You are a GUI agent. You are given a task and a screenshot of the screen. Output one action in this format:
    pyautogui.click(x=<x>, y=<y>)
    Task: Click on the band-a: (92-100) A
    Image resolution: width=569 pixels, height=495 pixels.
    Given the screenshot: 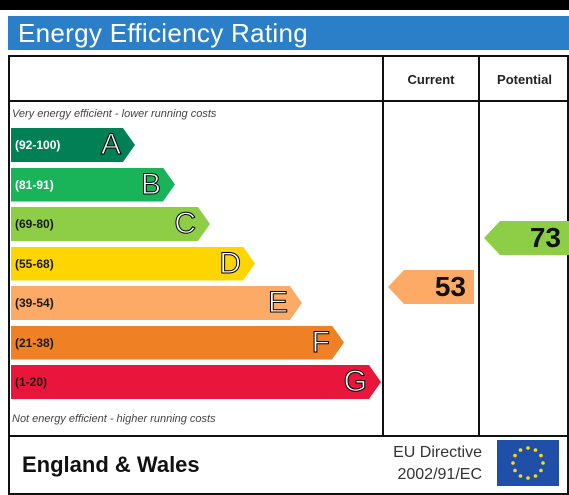 What is the action you would take?
    pyautogui.click(x=73, y=145)
    